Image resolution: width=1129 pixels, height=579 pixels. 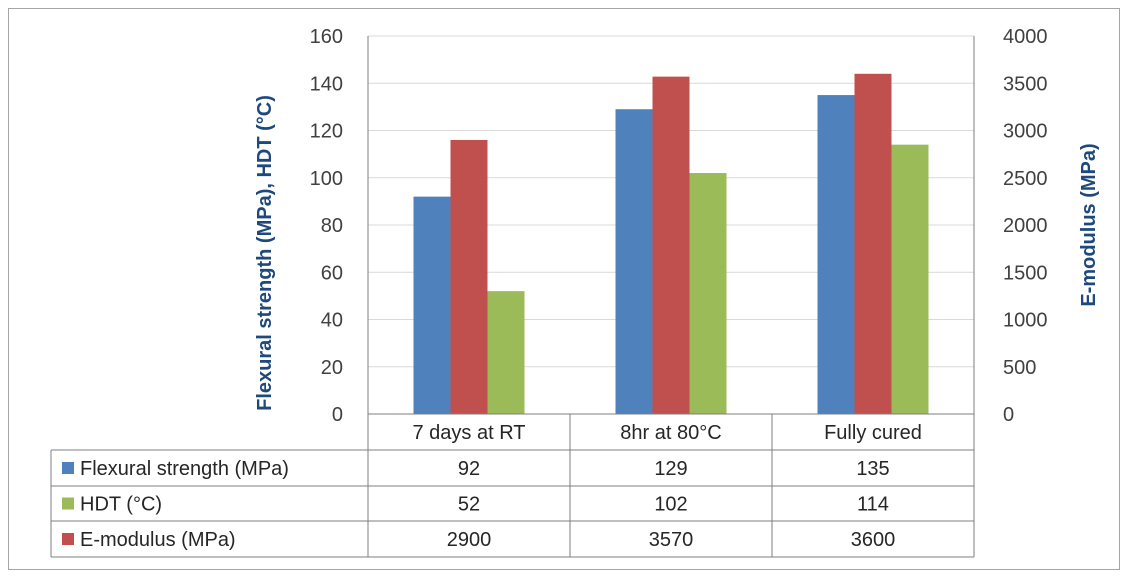 What do you see at coordinates (1025, 132) in the screenshot?
I see `y2-tick-label-6: 3000` at bounding box center [1025, 132].